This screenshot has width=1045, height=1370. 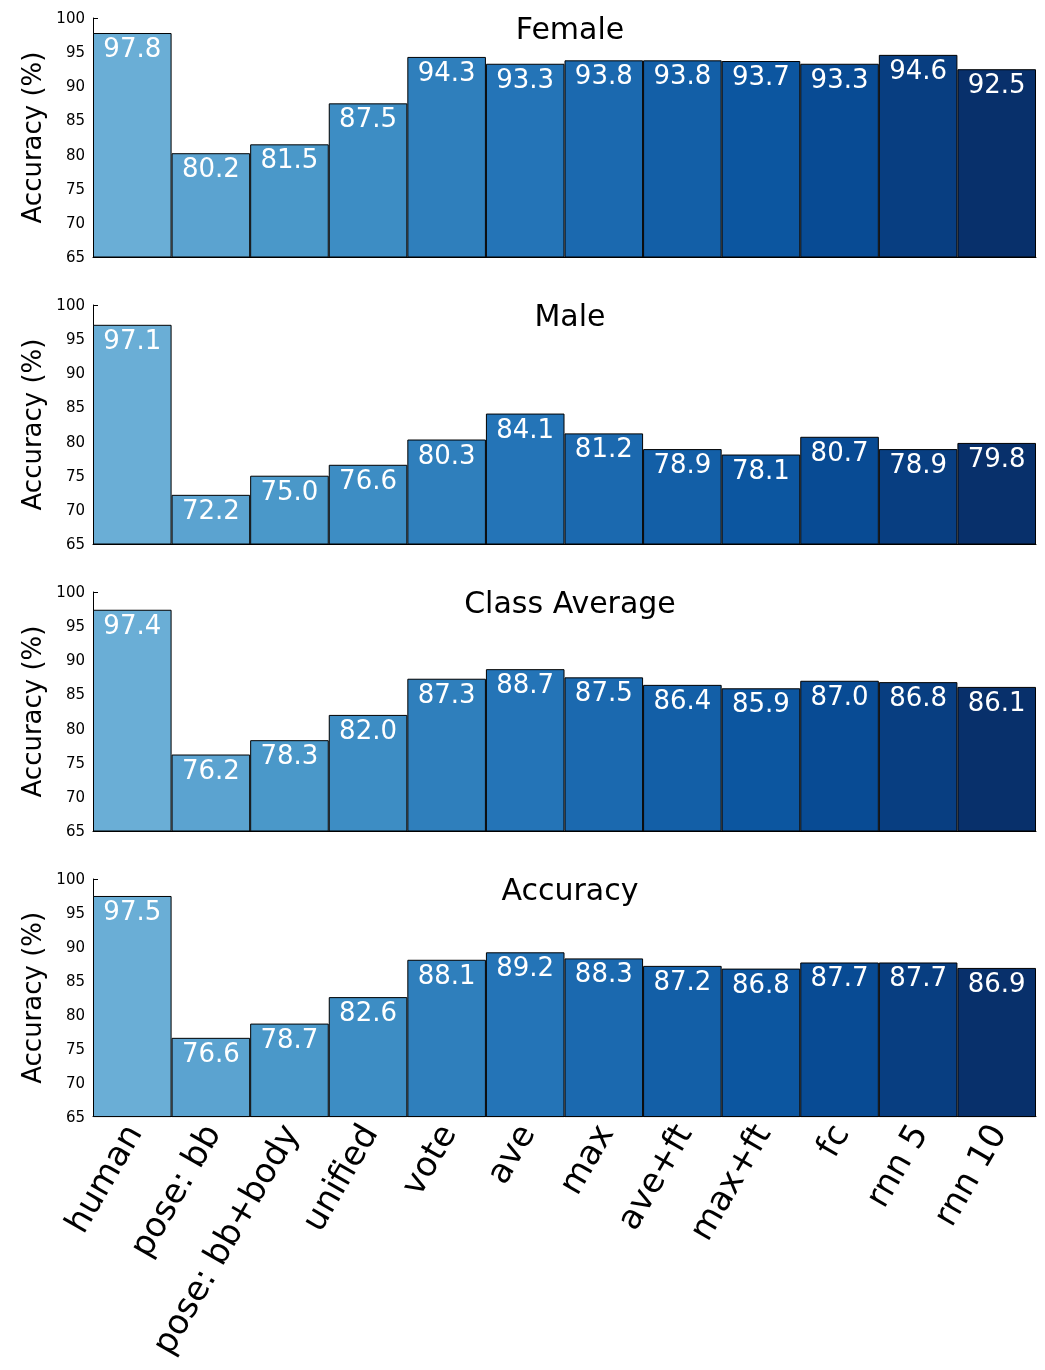 I want to click on data-label: 81.2, so click(x=603, y=448).